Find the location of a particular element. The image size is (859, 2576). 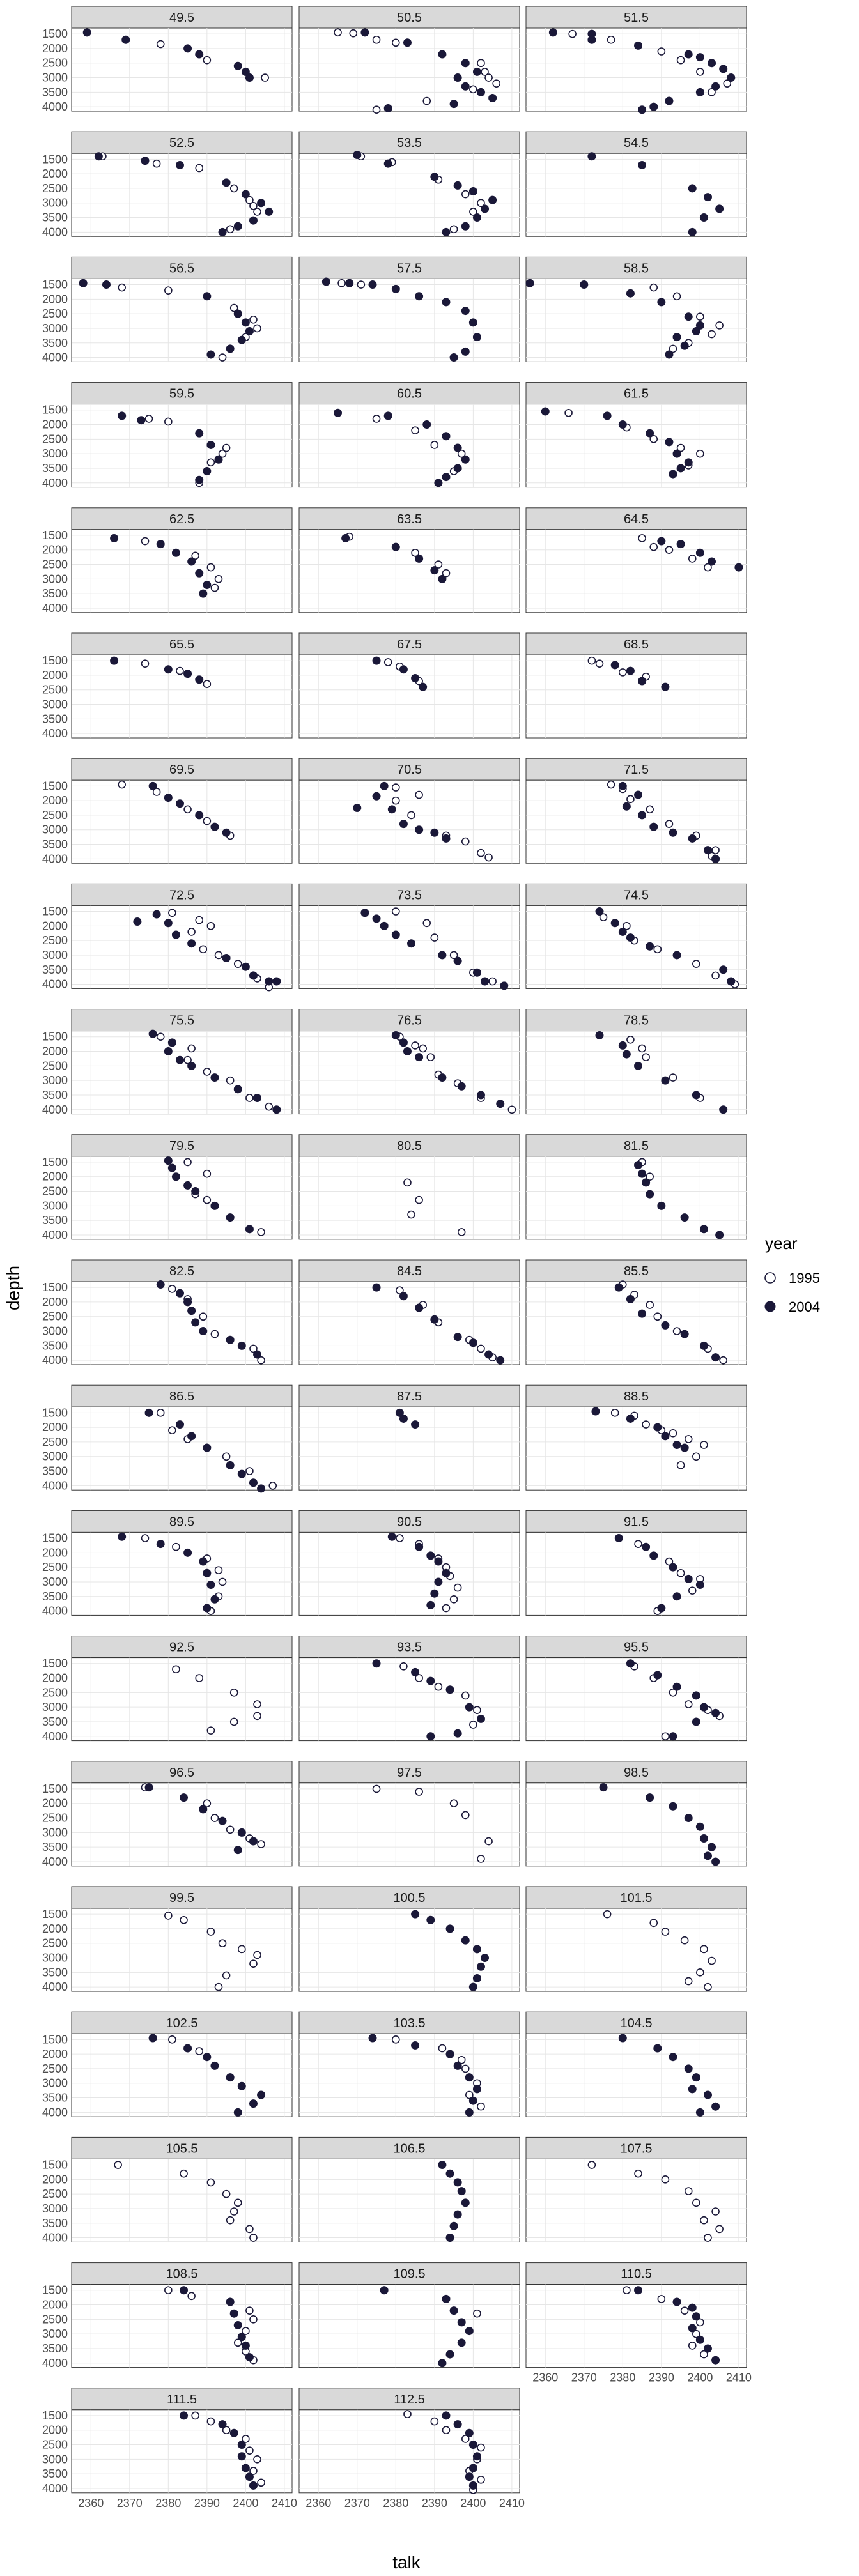

facet-strip-label: 72.5 is located at coordinates (181, 895).